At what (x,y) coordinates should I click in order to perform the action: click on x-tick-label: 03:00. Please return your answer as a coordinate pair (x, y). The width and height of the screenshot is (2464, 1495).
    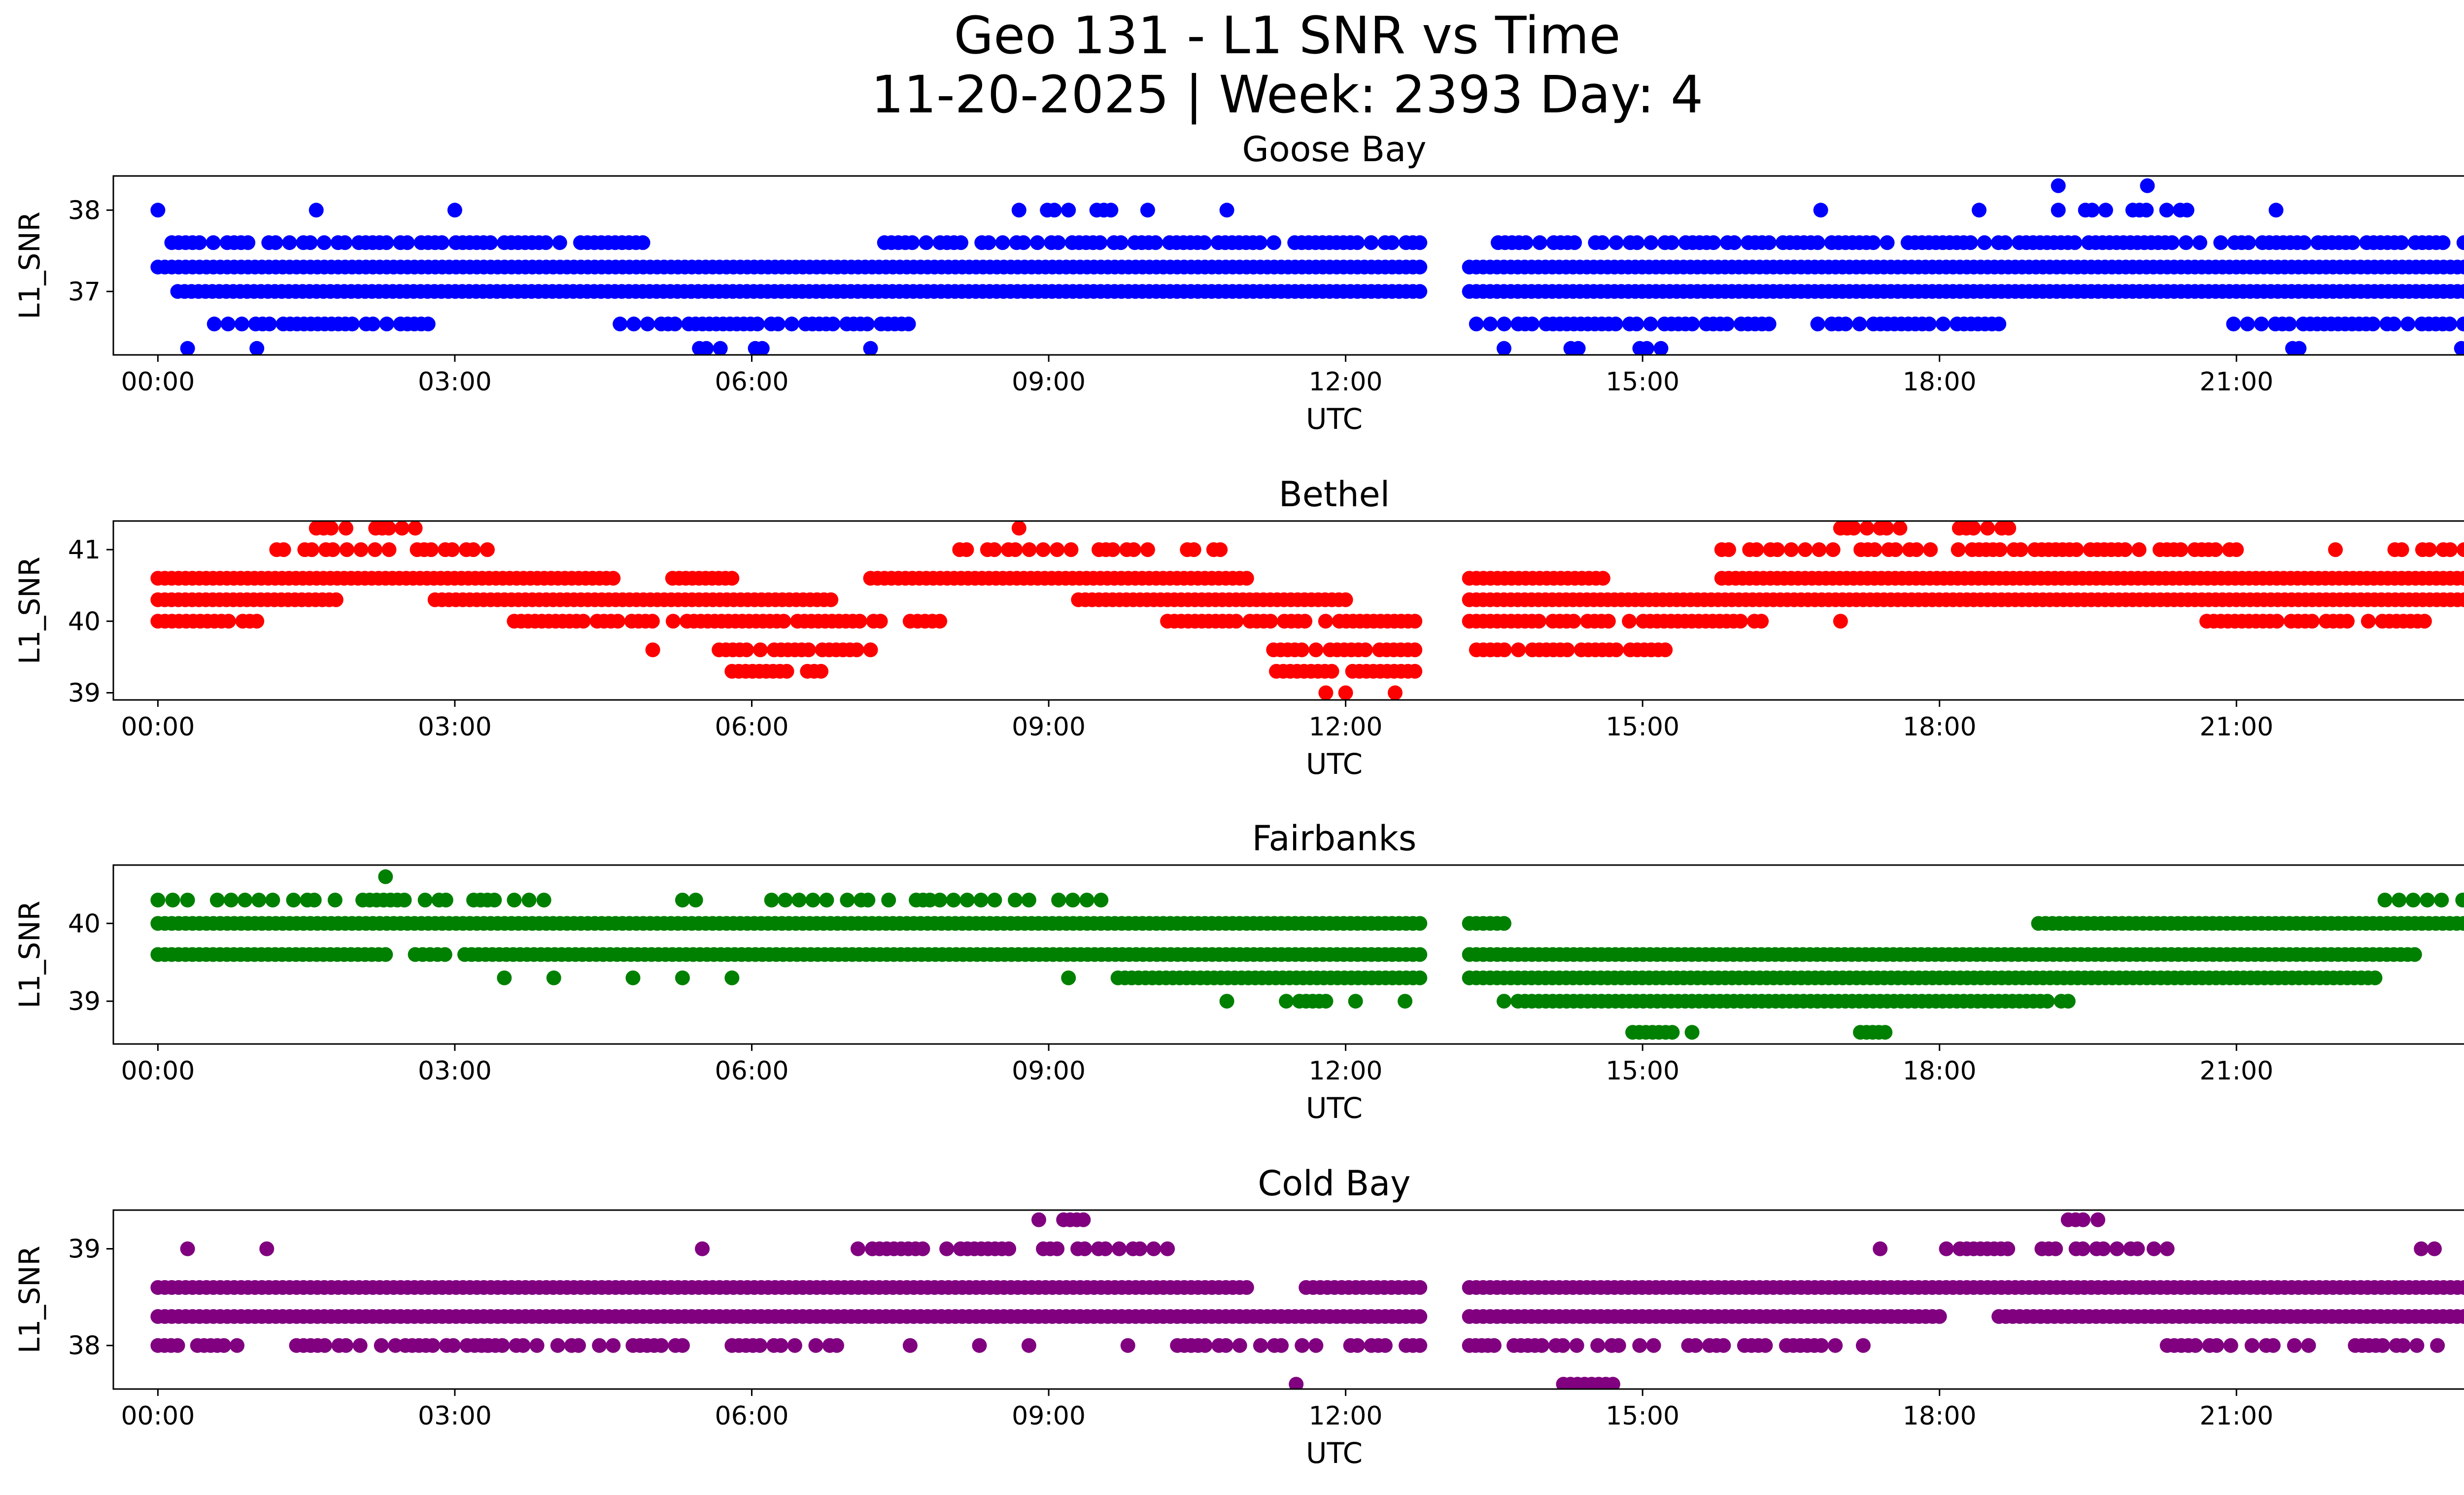
    Looking at the image, I should click on (455, 382).